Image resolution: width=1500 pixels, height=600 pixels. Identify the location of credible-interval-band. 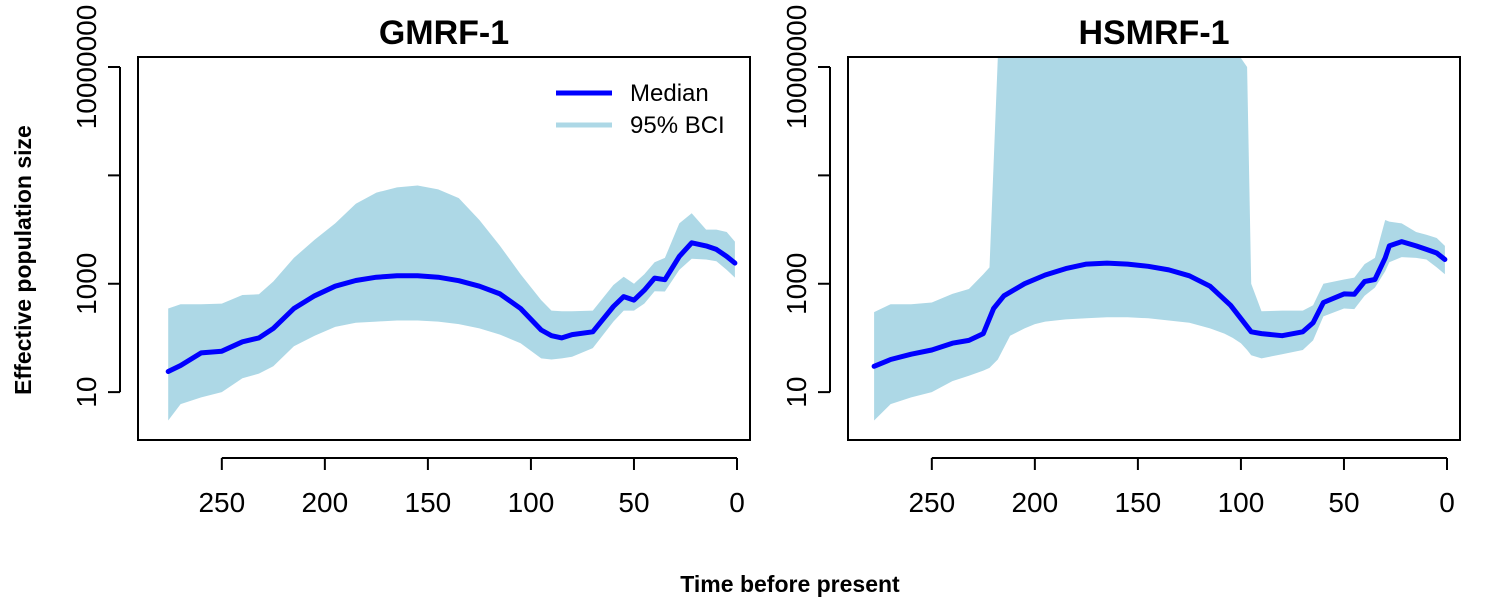
(451, 303).